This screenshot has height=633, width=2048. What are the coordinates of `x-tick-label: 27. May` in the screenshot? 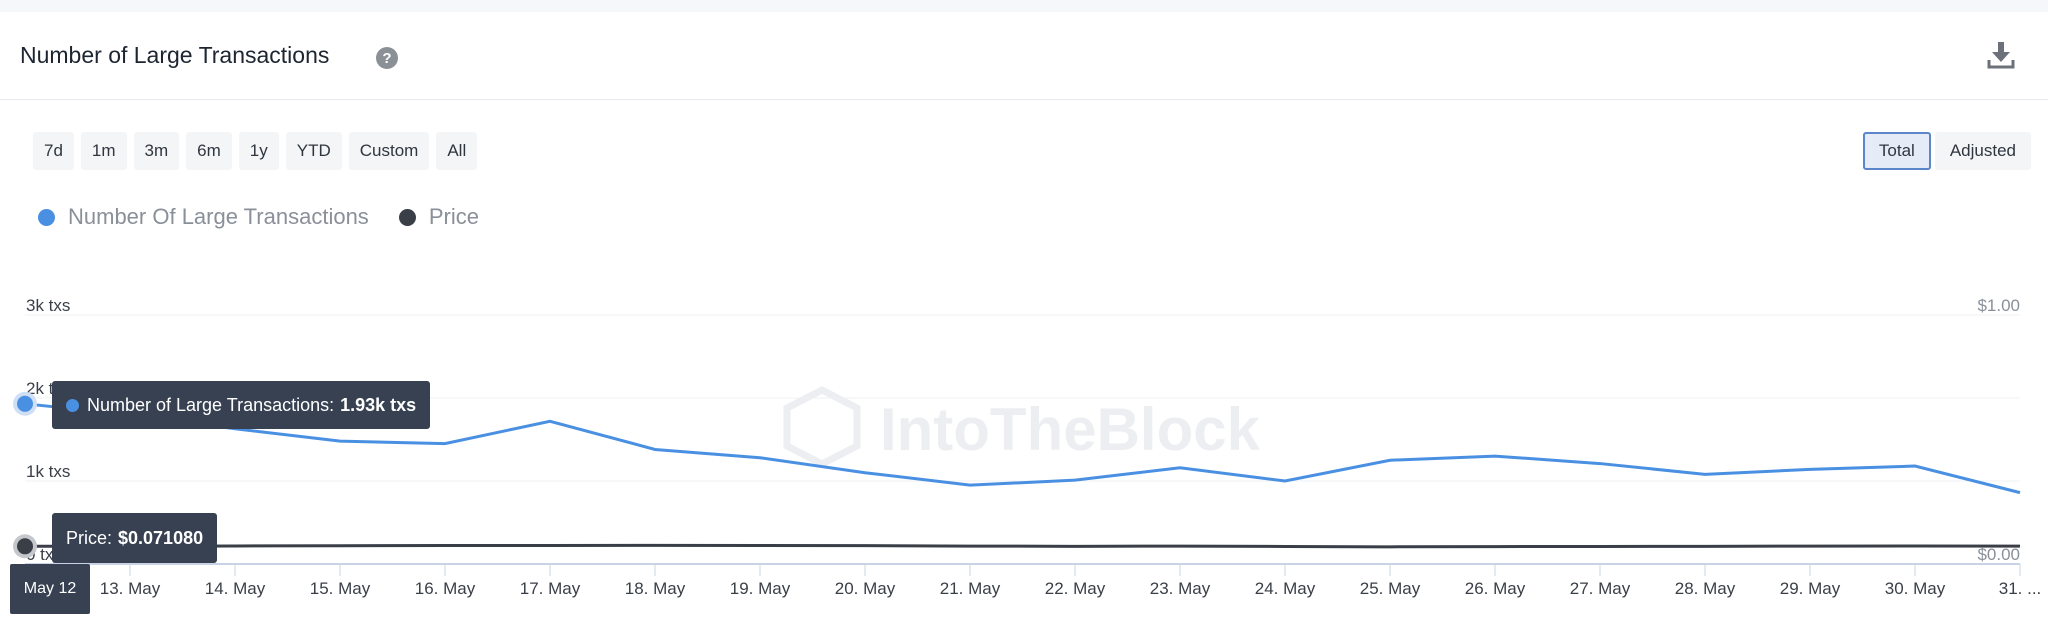 It's located at (1600, 588).